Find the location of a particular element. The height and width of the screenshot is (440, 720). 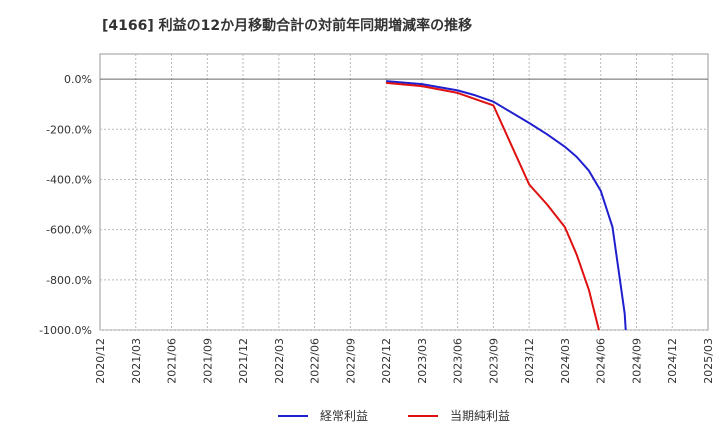

x-tick-label: 2023/12 is located at coordinates (529, 361).